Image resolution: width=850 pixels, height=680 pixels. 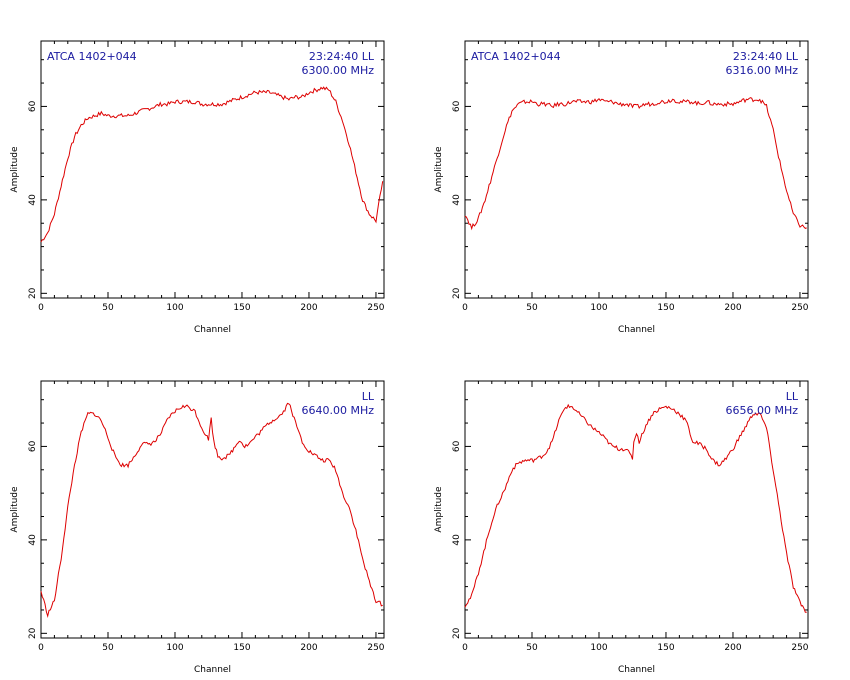 What do you see at coordinates (337, 410) in the screenshot?
I see `frequency-label: 6640.00 MHz` at bounding box center [337, 410].